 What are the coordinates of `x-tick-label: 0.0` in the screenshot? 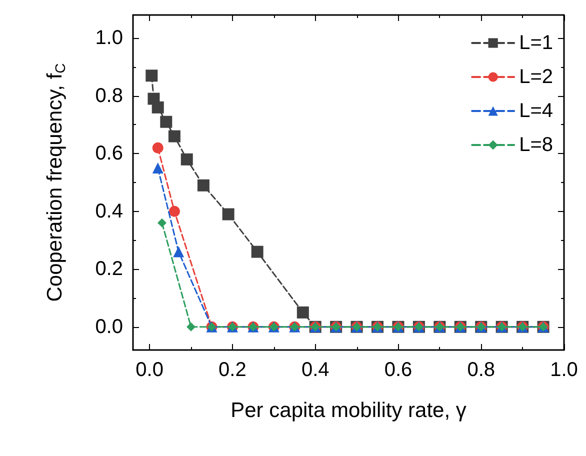 It's located at (150, 370).